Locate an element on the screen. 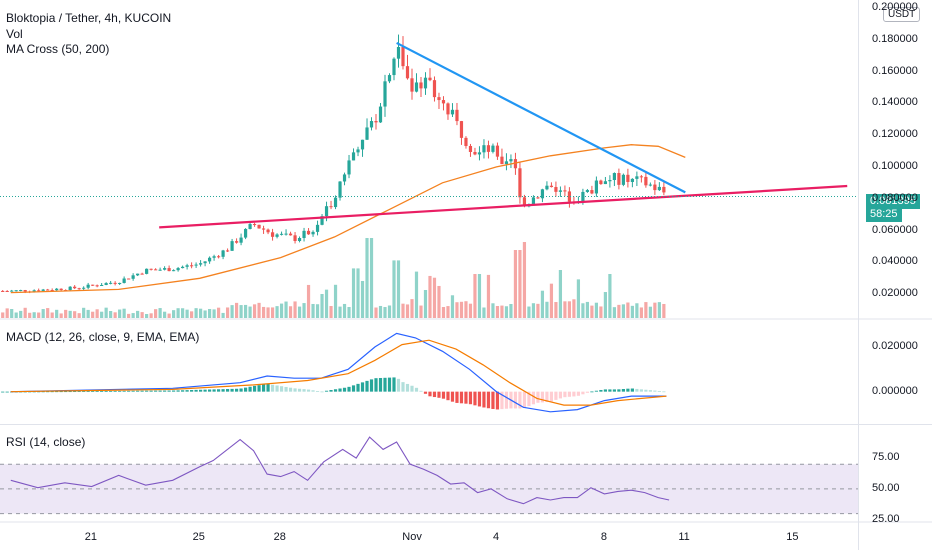 The image size is (932, 550). price-axis-tick: 0.040000 is located at coordinates (895, 261).